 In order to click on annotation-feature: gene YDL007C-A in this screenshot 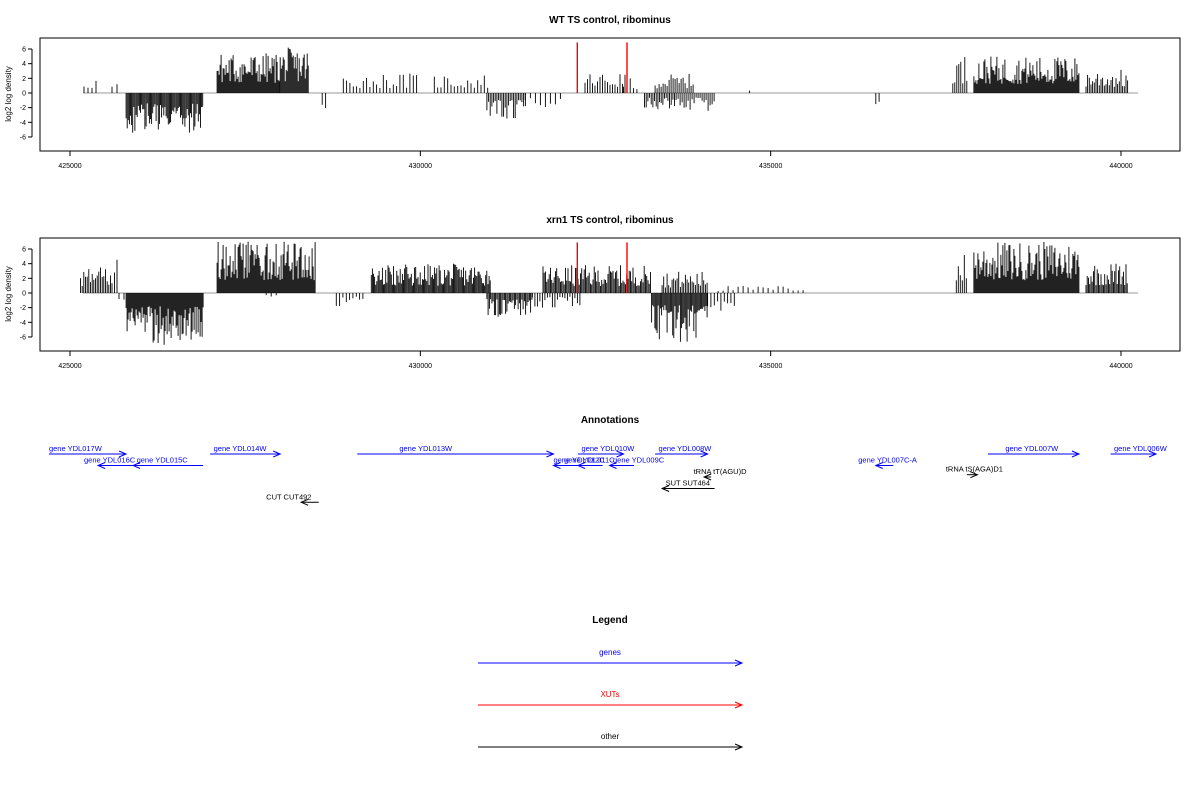, I will do `click(887, 462)`.